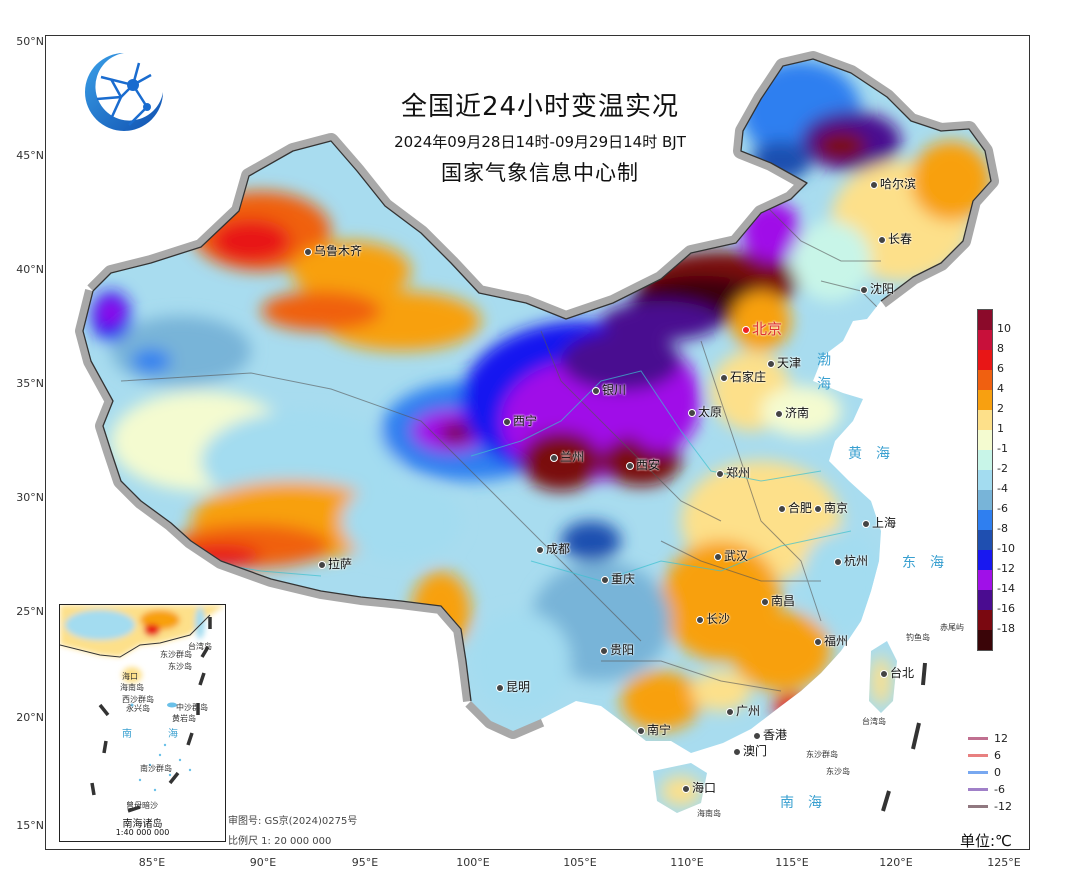 The width and height of the screenshot is (1080, 880). I want to click on city-name: 长沙, so click(718, 619).